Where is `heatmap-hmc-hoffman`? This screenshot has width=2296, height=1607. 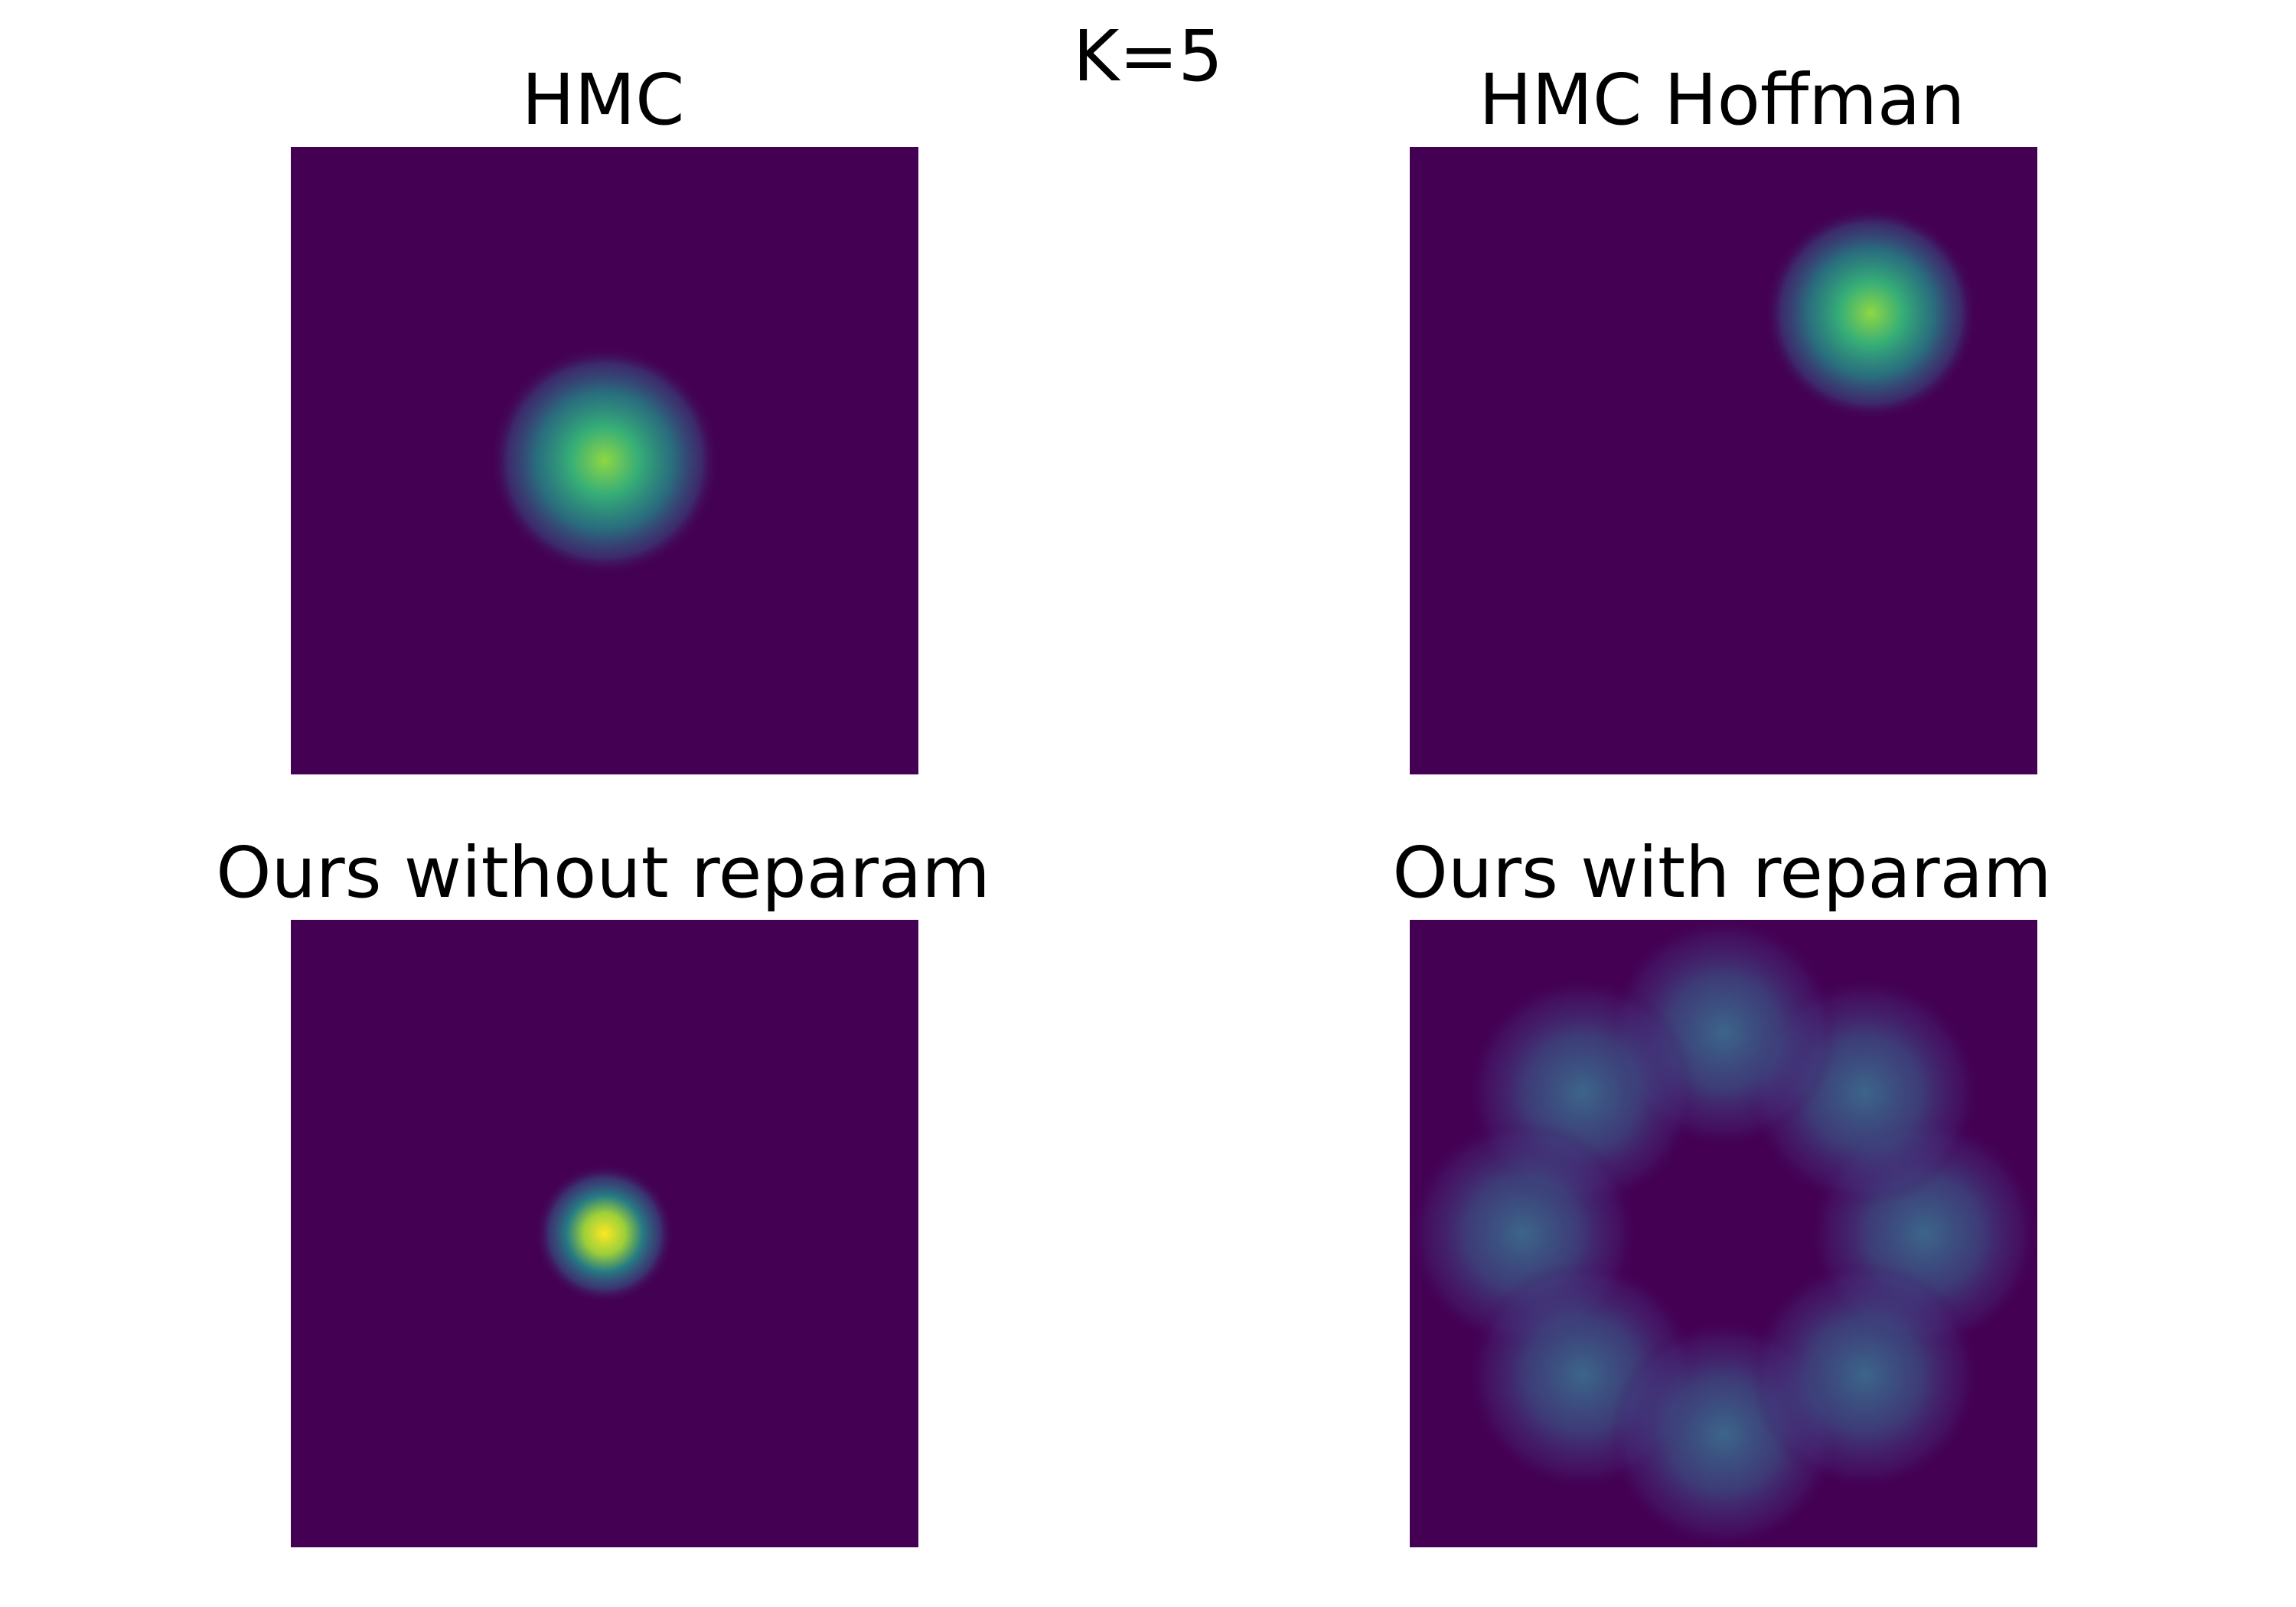
heatmap-hmc-hoffman is located at coordinates (1723, 460).